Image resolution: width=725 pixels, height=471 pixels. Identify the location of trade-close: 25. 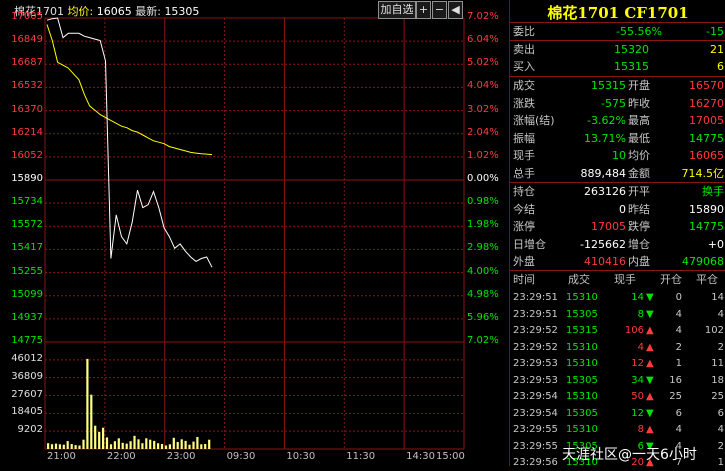
(717, 396).